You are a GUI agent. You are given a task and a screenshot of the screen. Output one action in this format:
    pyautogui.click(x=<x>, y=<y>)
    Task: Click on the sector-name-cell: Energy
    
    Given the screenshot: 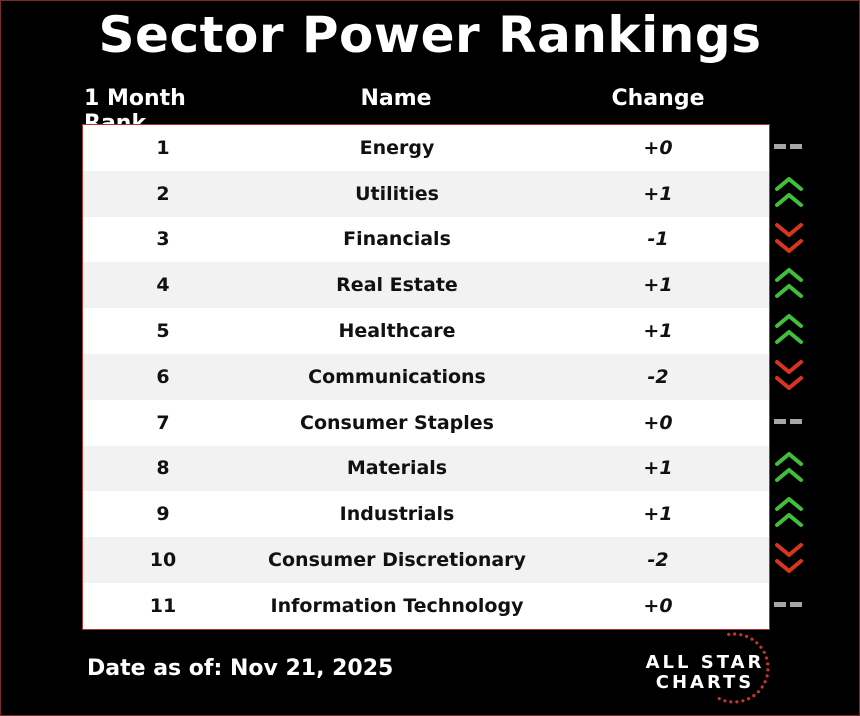 What is the action you would take?
    pyautogui.click(x=397, y=147)
    